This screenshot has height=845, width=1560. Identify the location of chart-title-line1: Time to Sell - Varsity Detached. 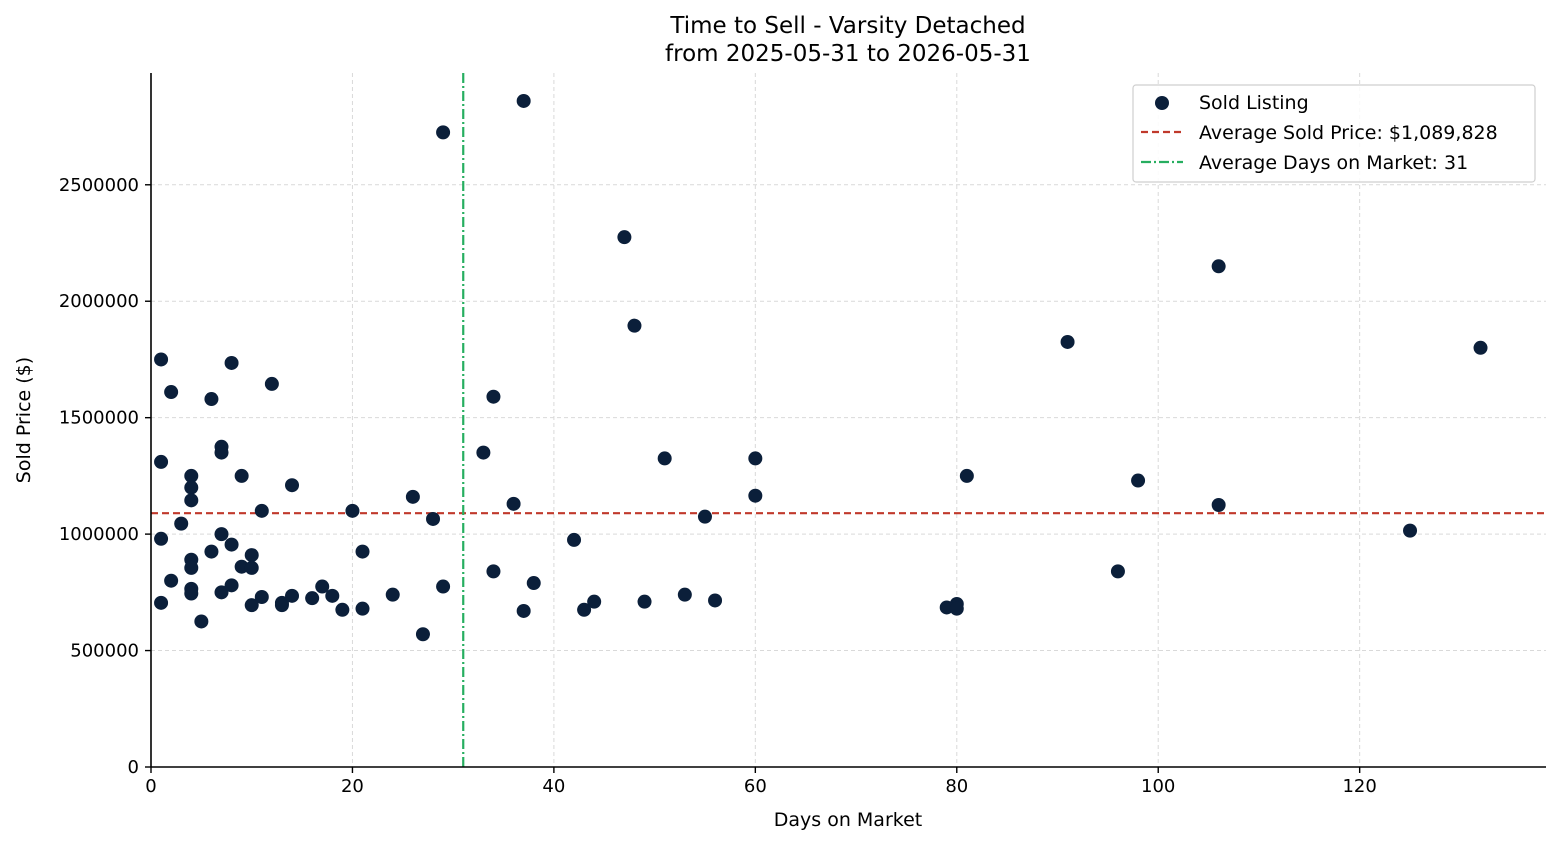
(847, 26).